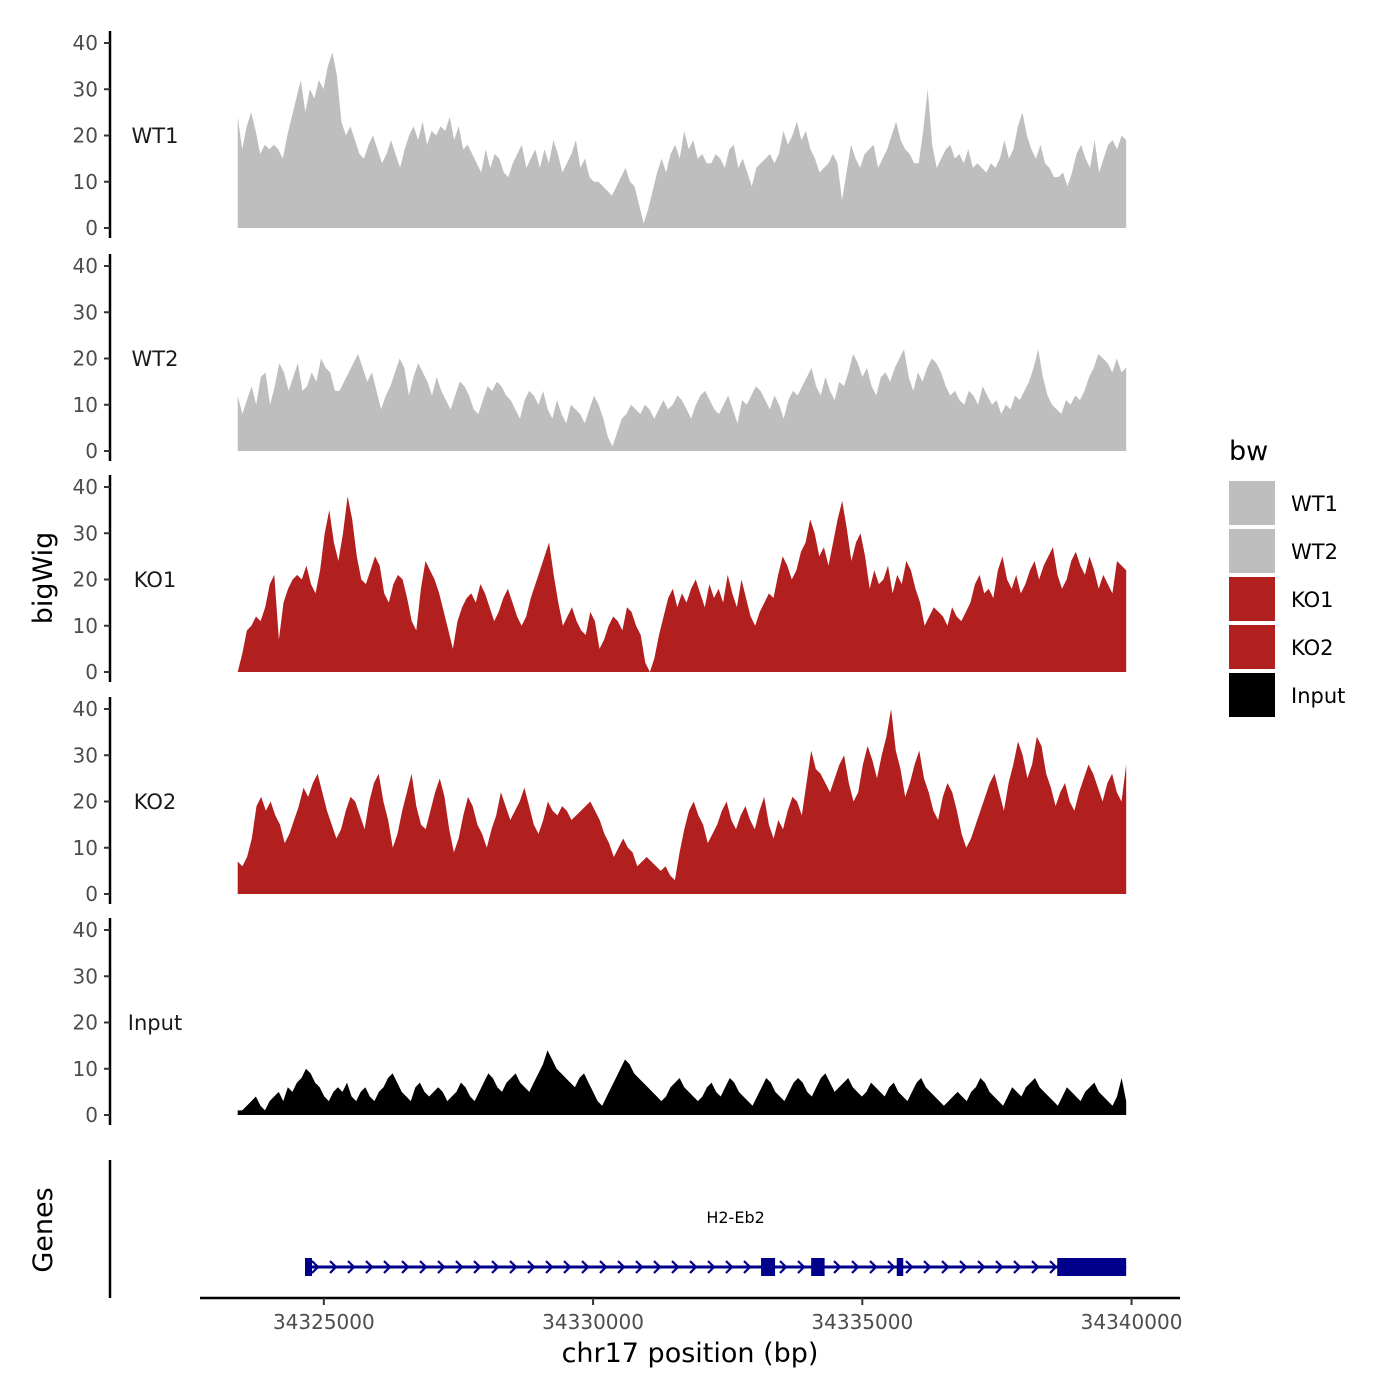 This screenshot has height=1400, width=1400. What do you see at coordinates (600, 1022) in the screenshot?
I see `track-input: 0 10 20 30 40 Input` at bounding box center [600, 1022].